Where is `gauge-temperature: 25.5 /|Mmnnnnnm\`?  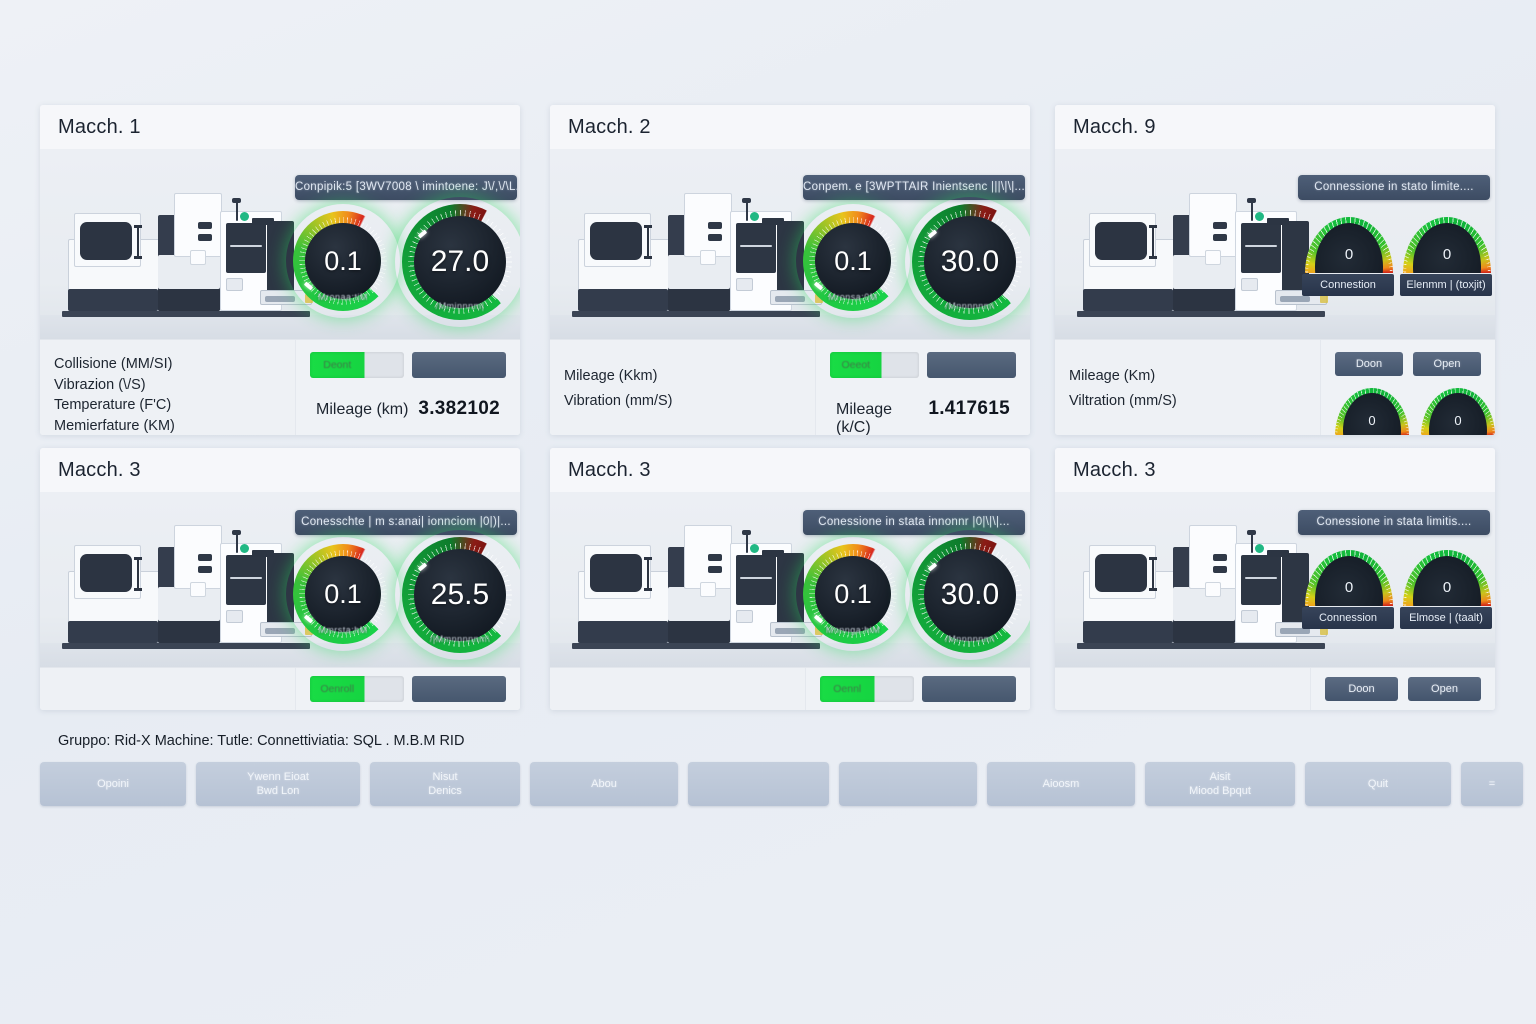 gauge-temperature: 25.5 /|Mmnnnnnm\ is located at coordinates (460, 595).